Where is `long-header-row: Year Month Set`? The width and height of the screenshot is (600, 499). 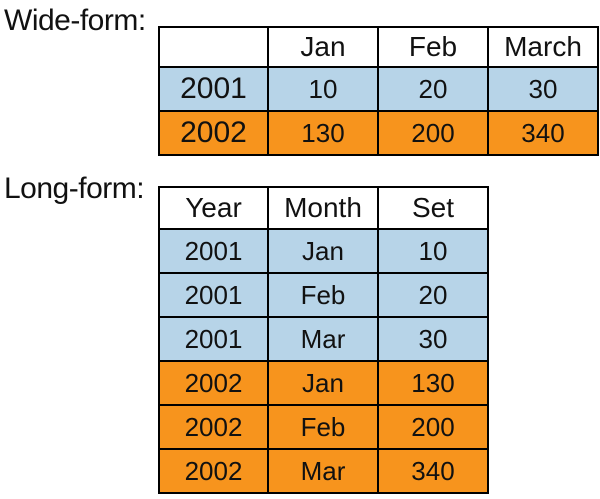 long-header-row: Year Month Set is located at coordinates (323, 208).